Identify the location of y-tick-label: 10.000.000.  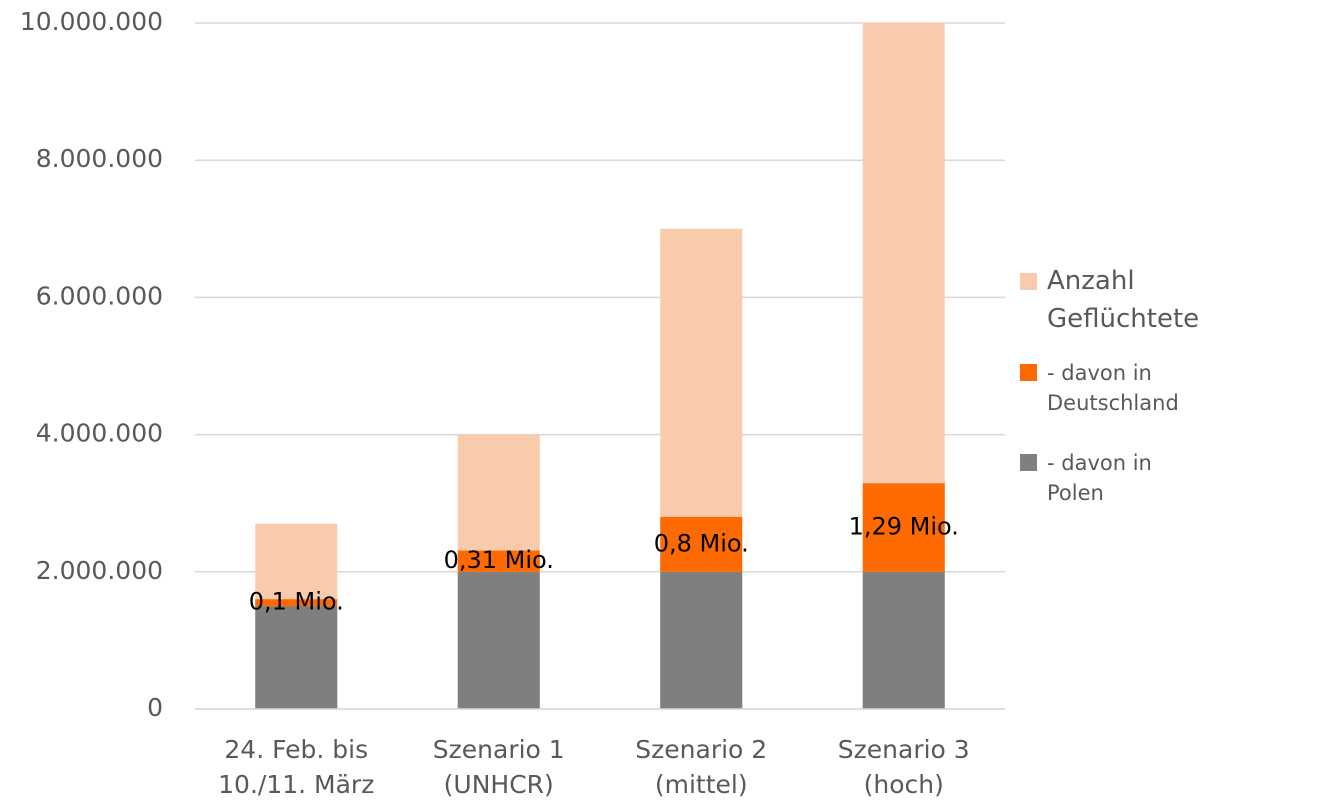
(91, 21).